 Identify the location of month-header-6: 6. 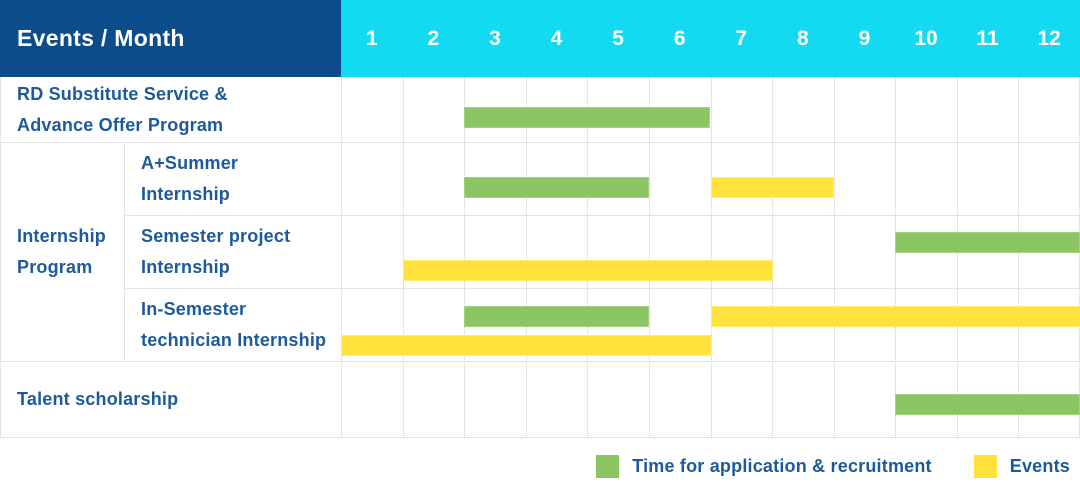
(679, 38).